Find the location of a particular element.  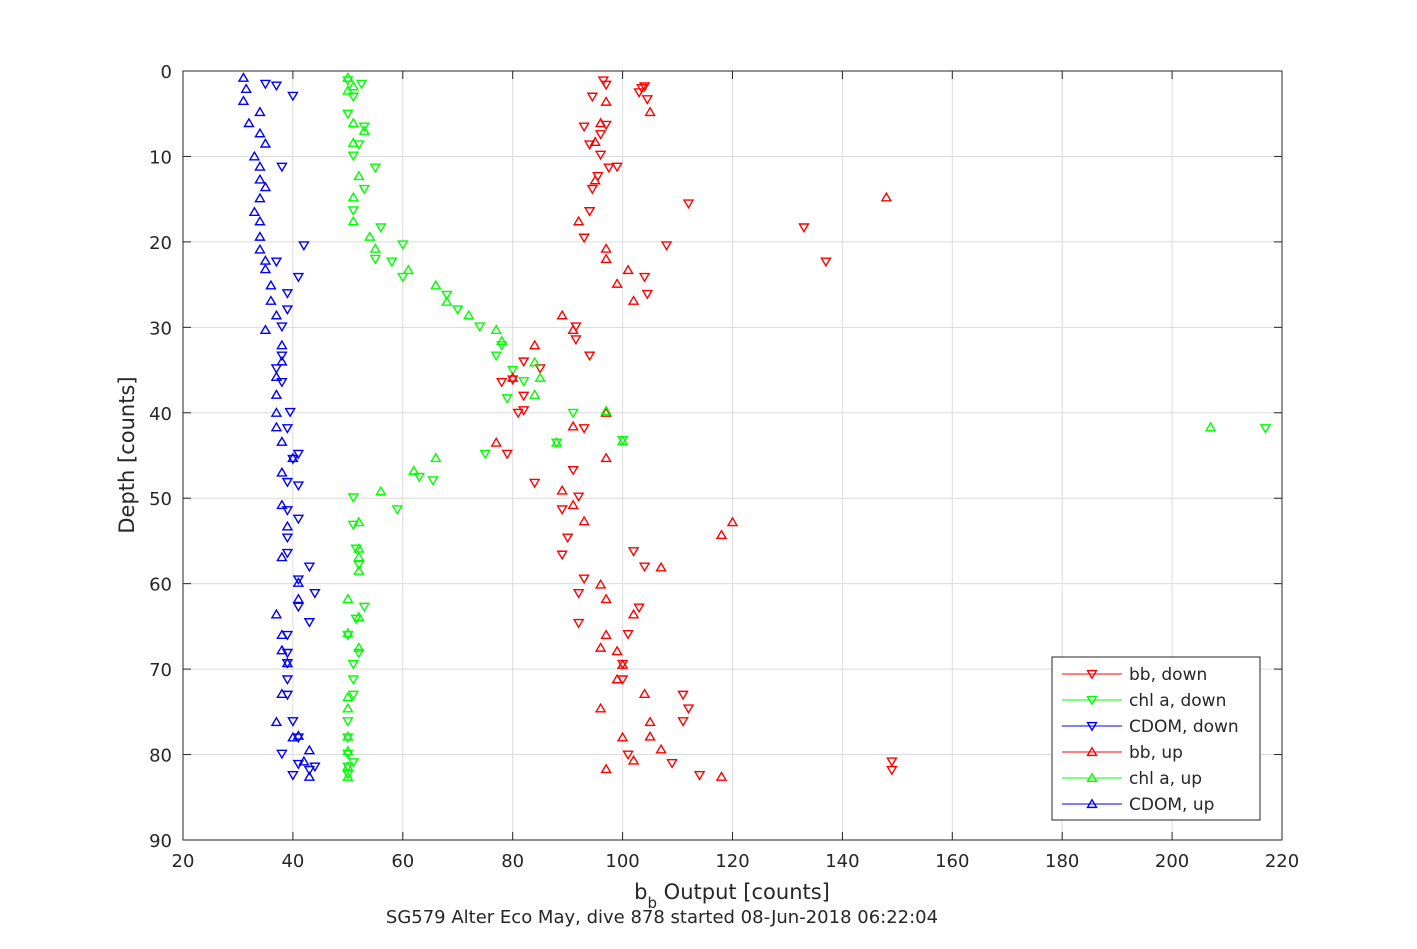

x-tick-label: 180 is located at coordinates (1062, 861).